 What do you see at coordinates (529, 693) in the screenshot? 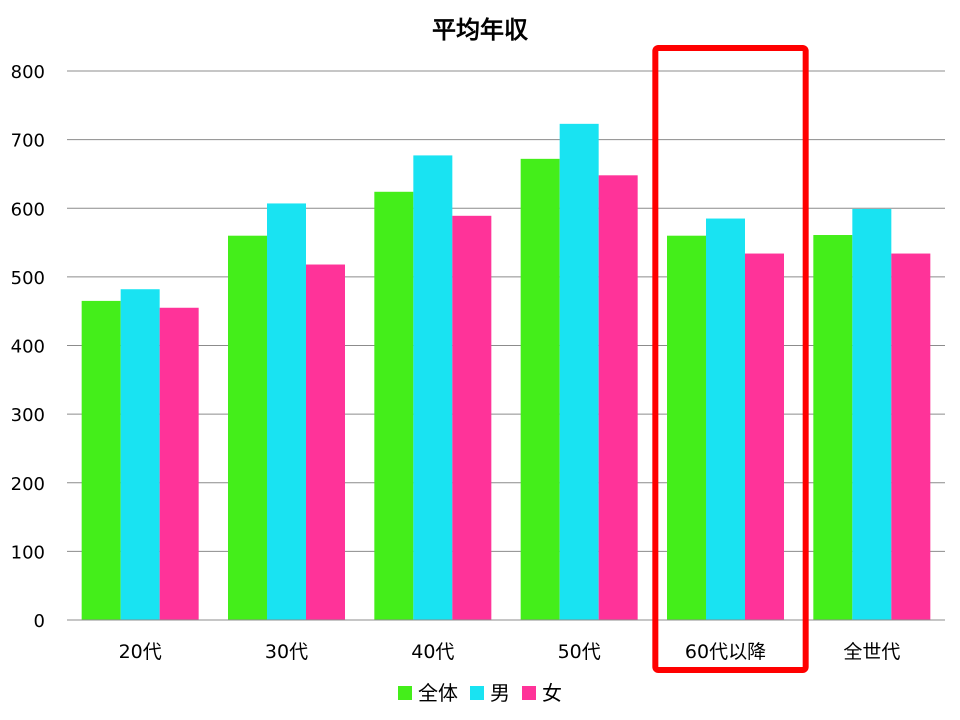
I see `legend-swatch-女` at bounding box center [529, 693].